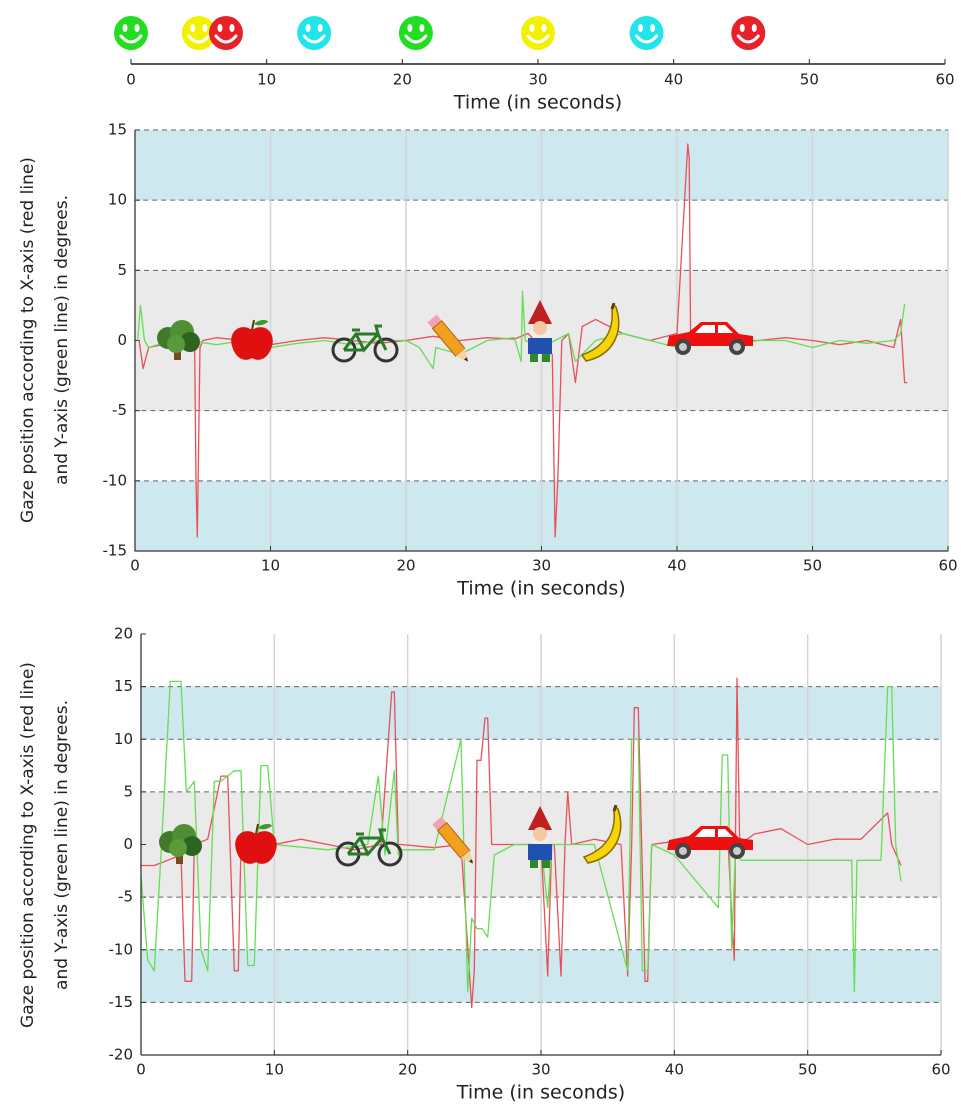 The image size is (961, 1109). Describe the element at coordinates (534, 65) in the screenshot. I see `timeline: 0 10 20 30 40 50 60 Time (in seconds)` at that location.